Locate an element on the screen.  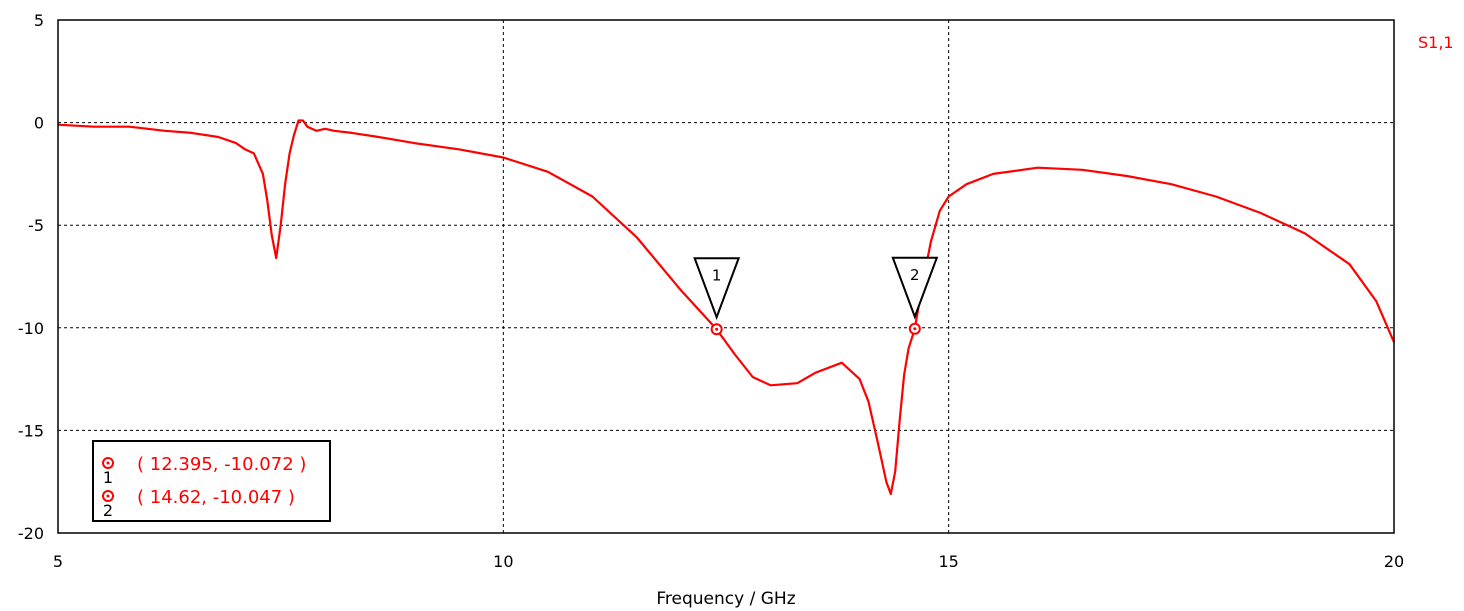
y-tick-label: -15 is located at coordinates (31, 430).